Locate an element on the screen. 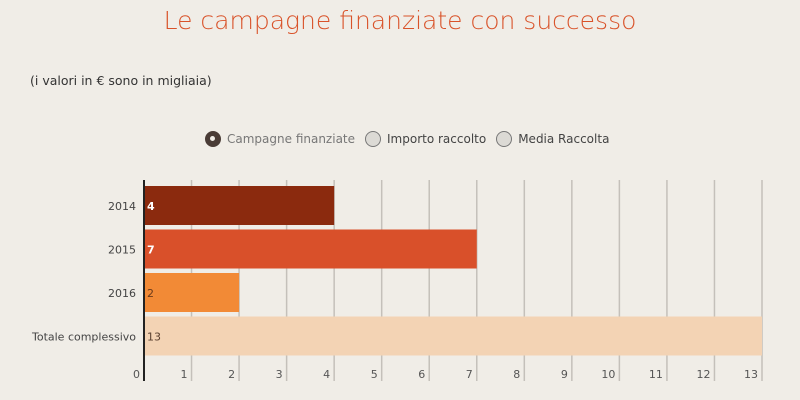 The image size is (800, 400). chart-subtitle: (i valori in € sono in migliaia) is located at coordinates (121, 80).